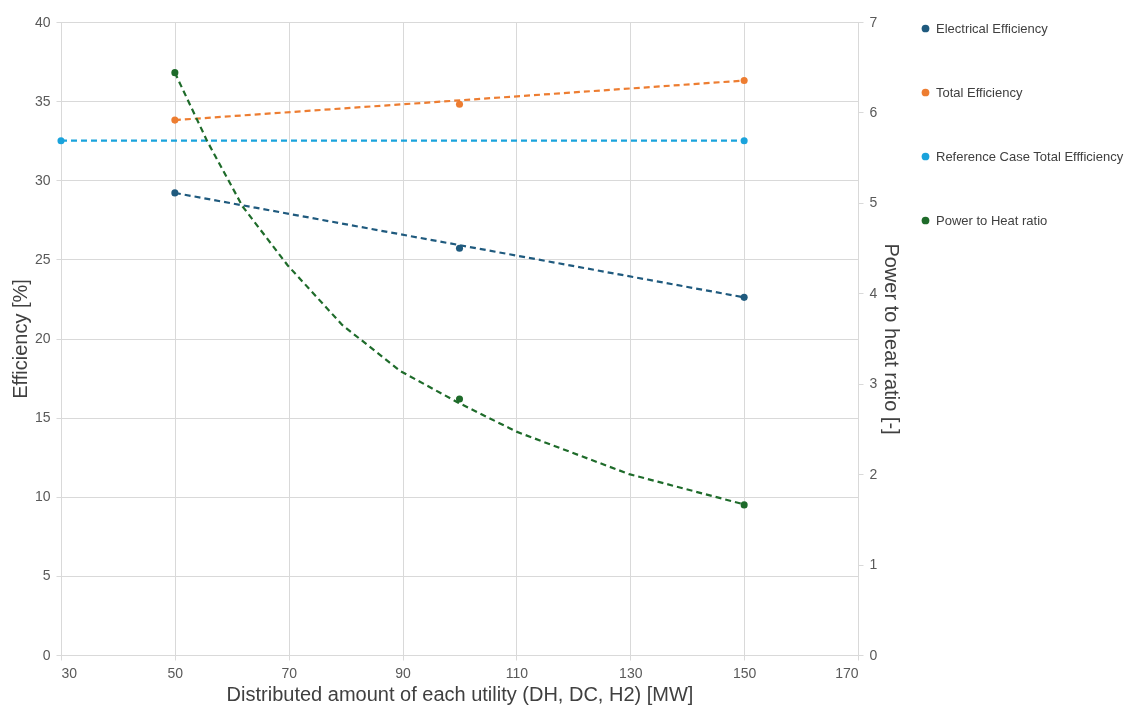  What do you see at coordinates (873, 564) in the screenshot?
I see `y2-tick-label: 1` at bounding box center [873, 564].